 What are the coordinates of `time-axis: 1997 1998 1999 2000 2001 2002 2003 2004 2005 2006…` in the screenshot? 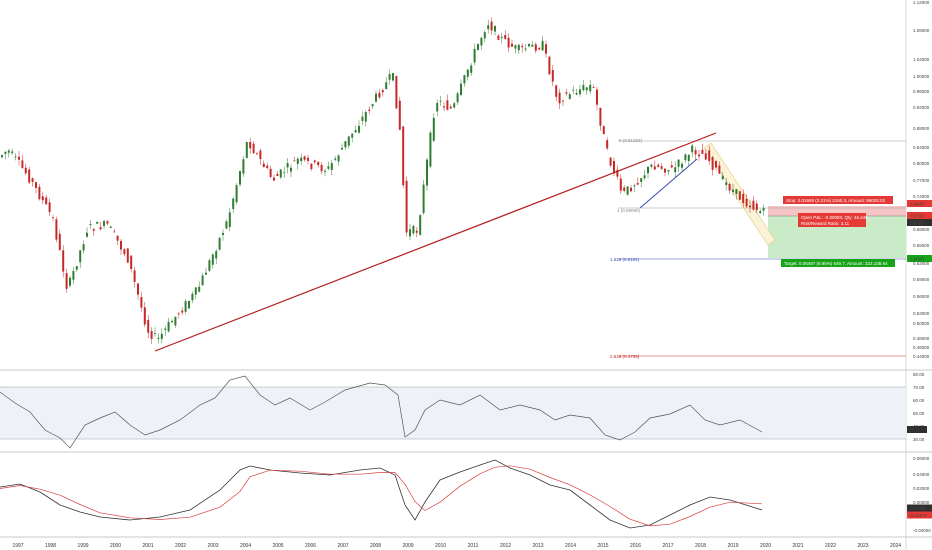 It's located at (456, 546).